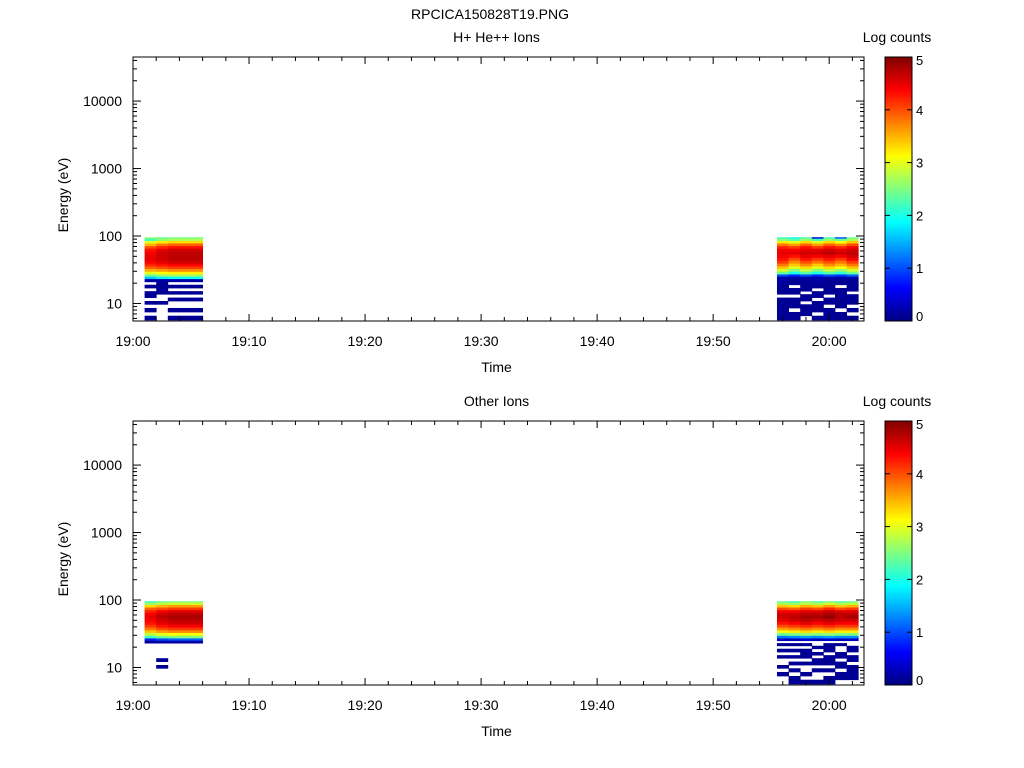 The image size is (1024, 768). I want to click on colorbar-tick-label: 4, so click(919, 110).